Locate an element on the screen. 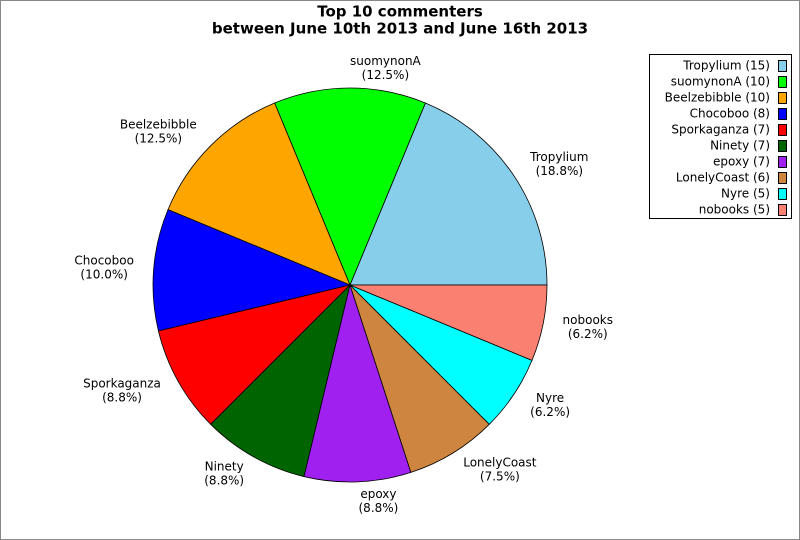  legend-label: Tropylium (15) is located at coordinates (726, 66).